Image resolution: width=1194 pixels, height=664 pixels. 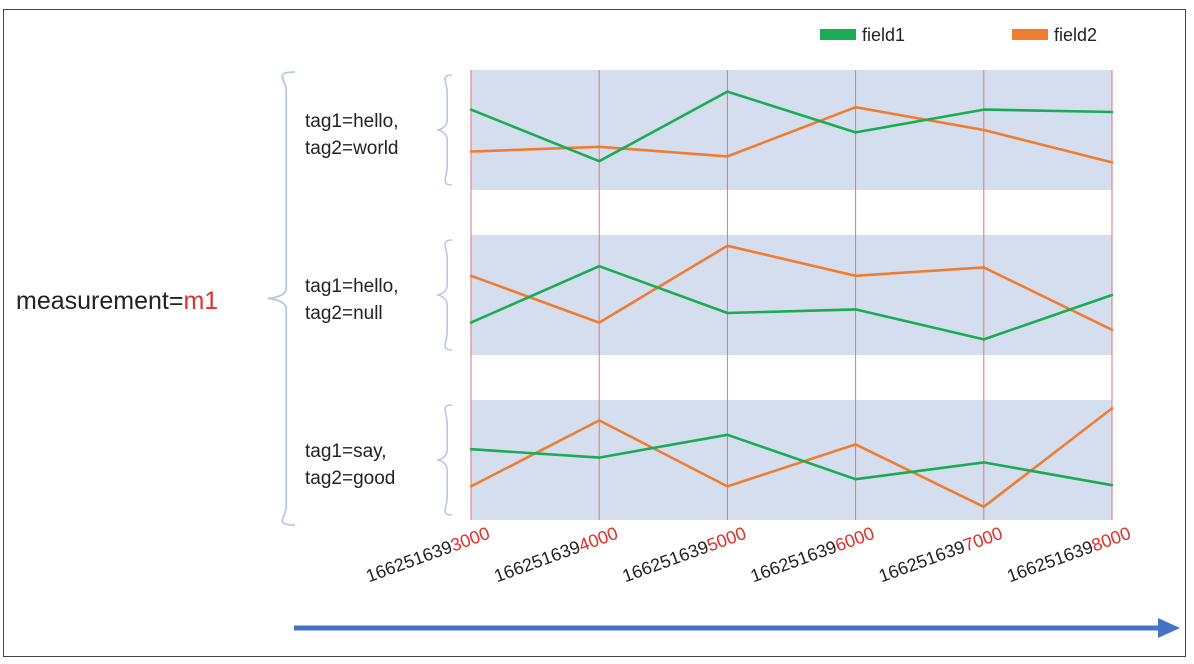 What do you see at coordinates (350, 478) in the screenshot?
I see `series-3-tag2-label: tag2=good` at bounding box center [350, 478].